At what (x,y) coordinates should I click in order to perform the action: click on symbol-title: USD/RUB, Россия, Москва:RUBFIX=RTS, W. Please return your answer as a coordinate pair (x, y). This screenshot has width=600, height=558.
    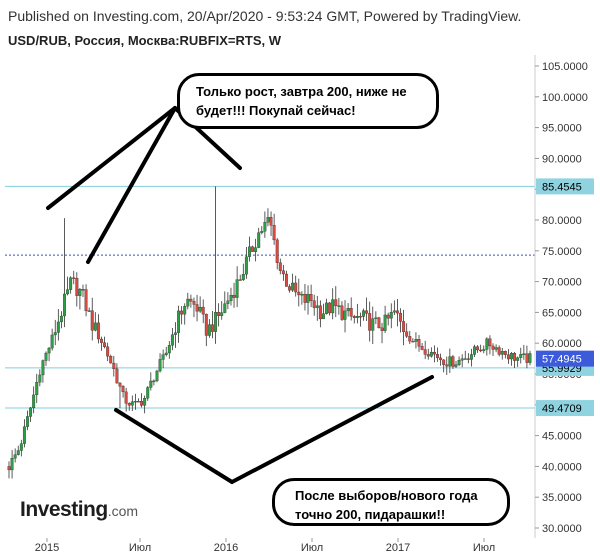
    Looking at the image, I should click on (145, 40).